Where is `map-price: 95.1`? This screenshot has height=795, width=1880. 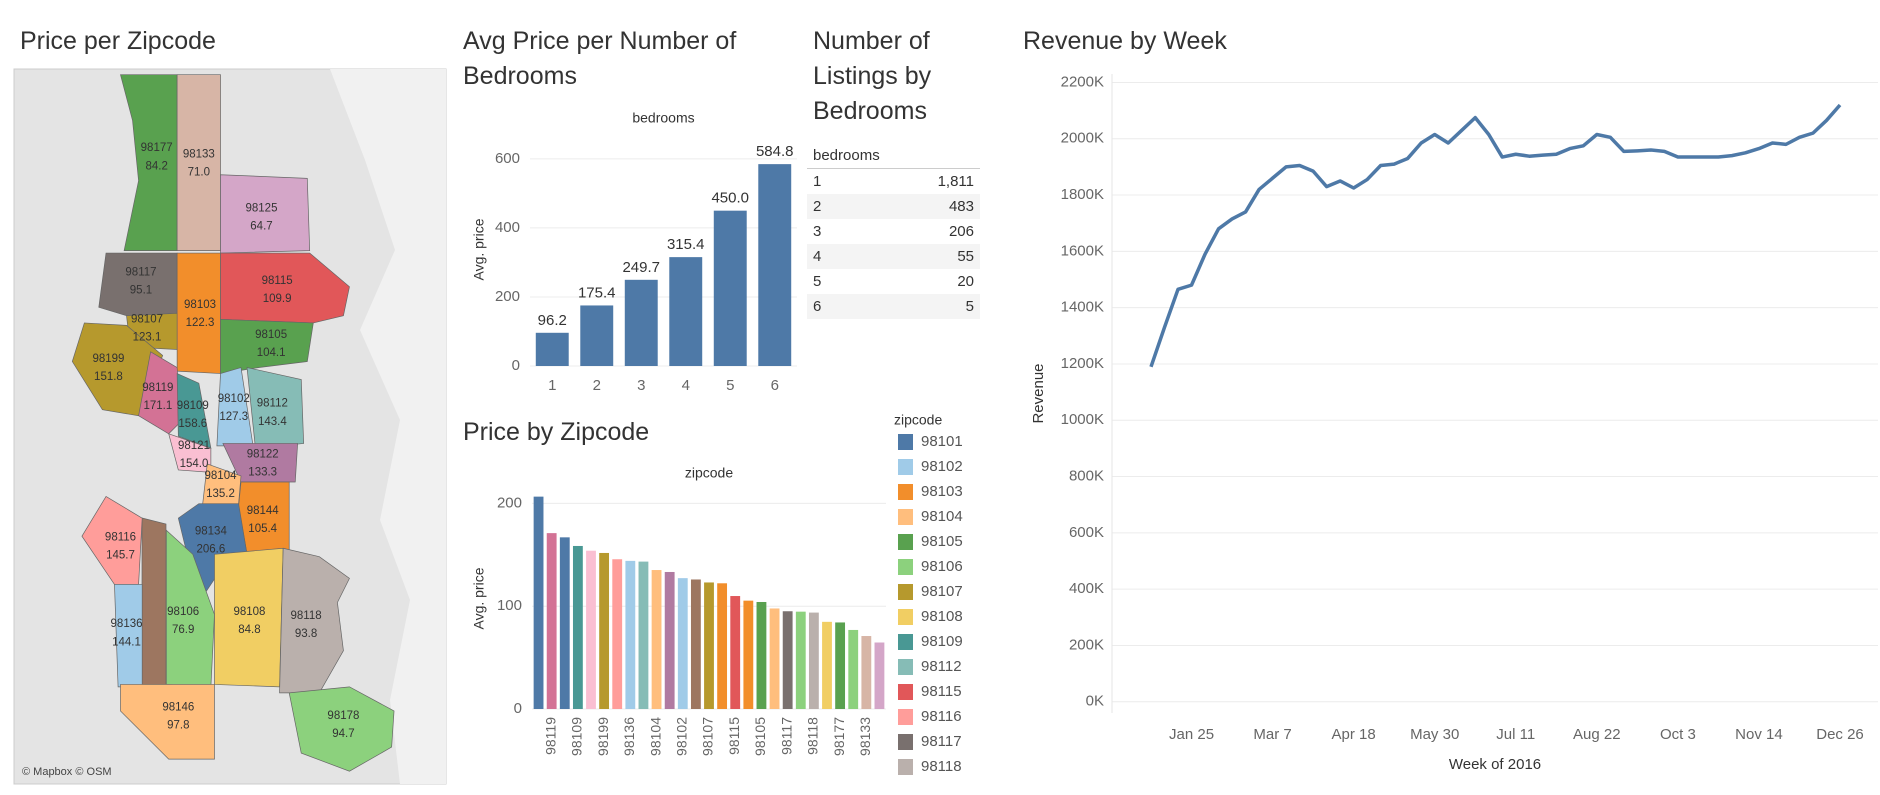 map-price: 95.1 is located at coordinates (141, 290).